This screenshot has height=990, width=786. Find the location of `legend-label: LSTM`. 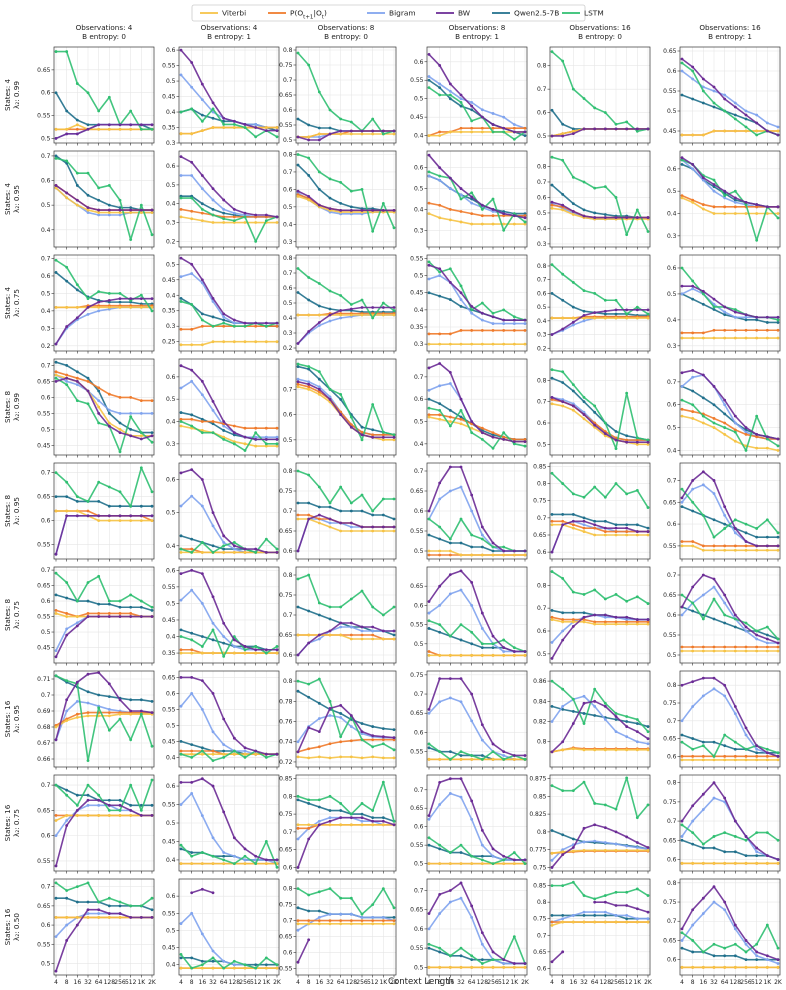

legend-label: LSTM is located at coordinates (594, 13).